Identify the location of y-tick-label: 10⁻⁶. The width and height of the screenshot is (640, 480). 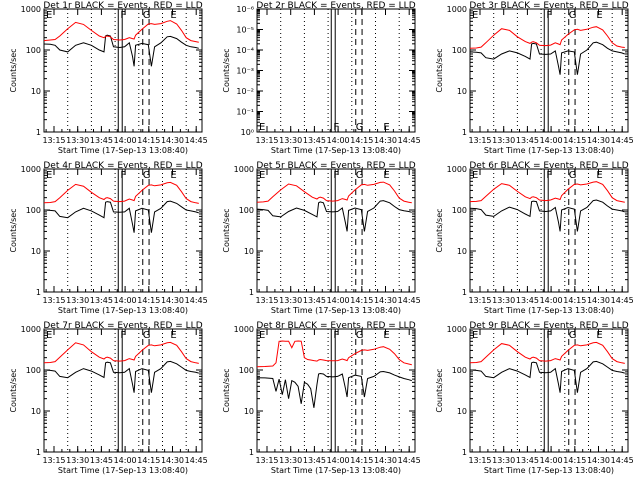
(245, 9).